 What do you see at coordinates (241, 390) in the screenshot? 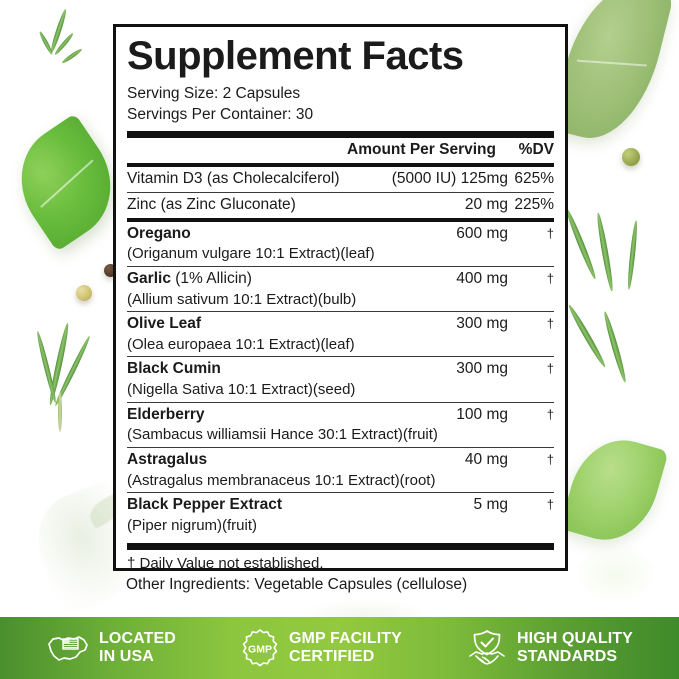
I see `row-latin-name: (Nigella Sativa 10:1 Extract)(seed)` at bounding box center [241, 390].